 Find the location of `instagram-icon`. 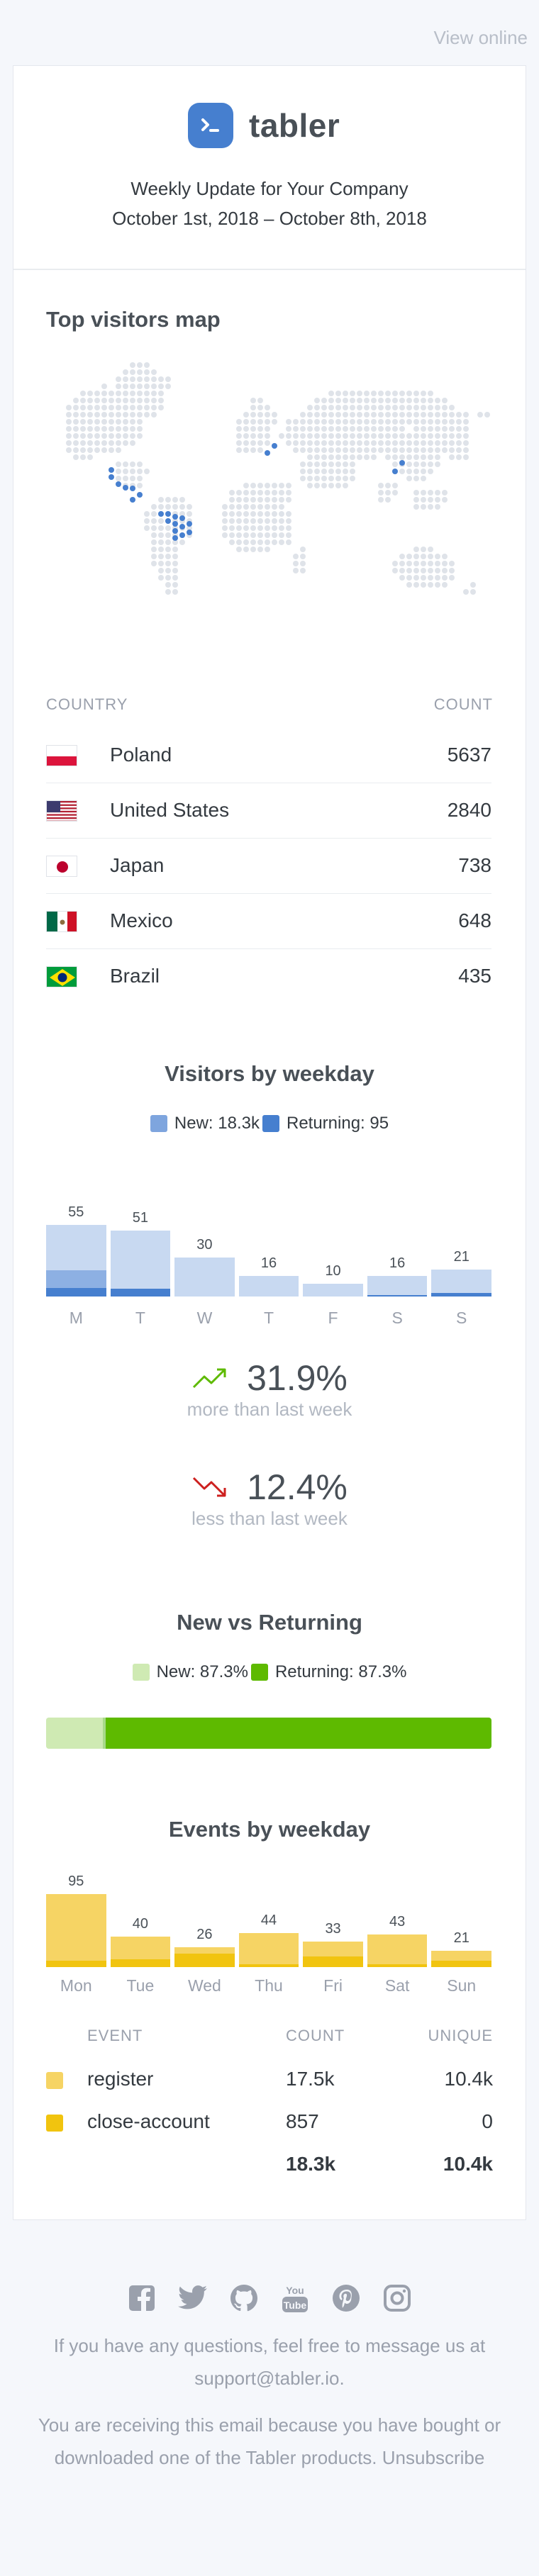

instagram-icon is located at coordinates (397, 2298).